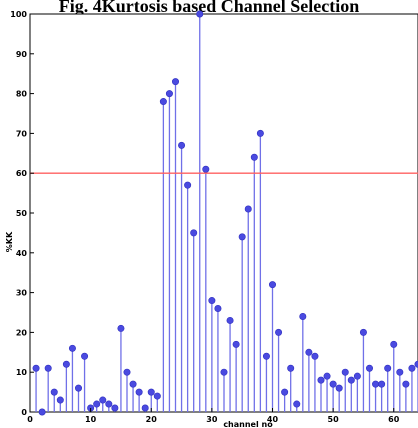 This screenshot has height=428, width=418. Describe the element at coordinates (18, 14) in the screenshot. I see `y-tick-label: 100` at that location.